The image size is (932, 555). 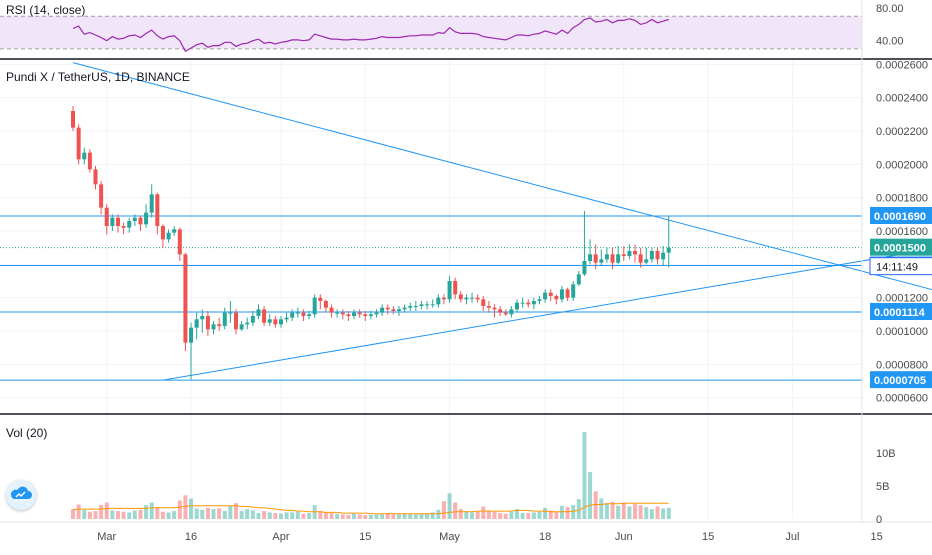 What do you see at coordinates (371, 475) in the screenshot?
I see `volume-pane` at bounding box center [371, 475].